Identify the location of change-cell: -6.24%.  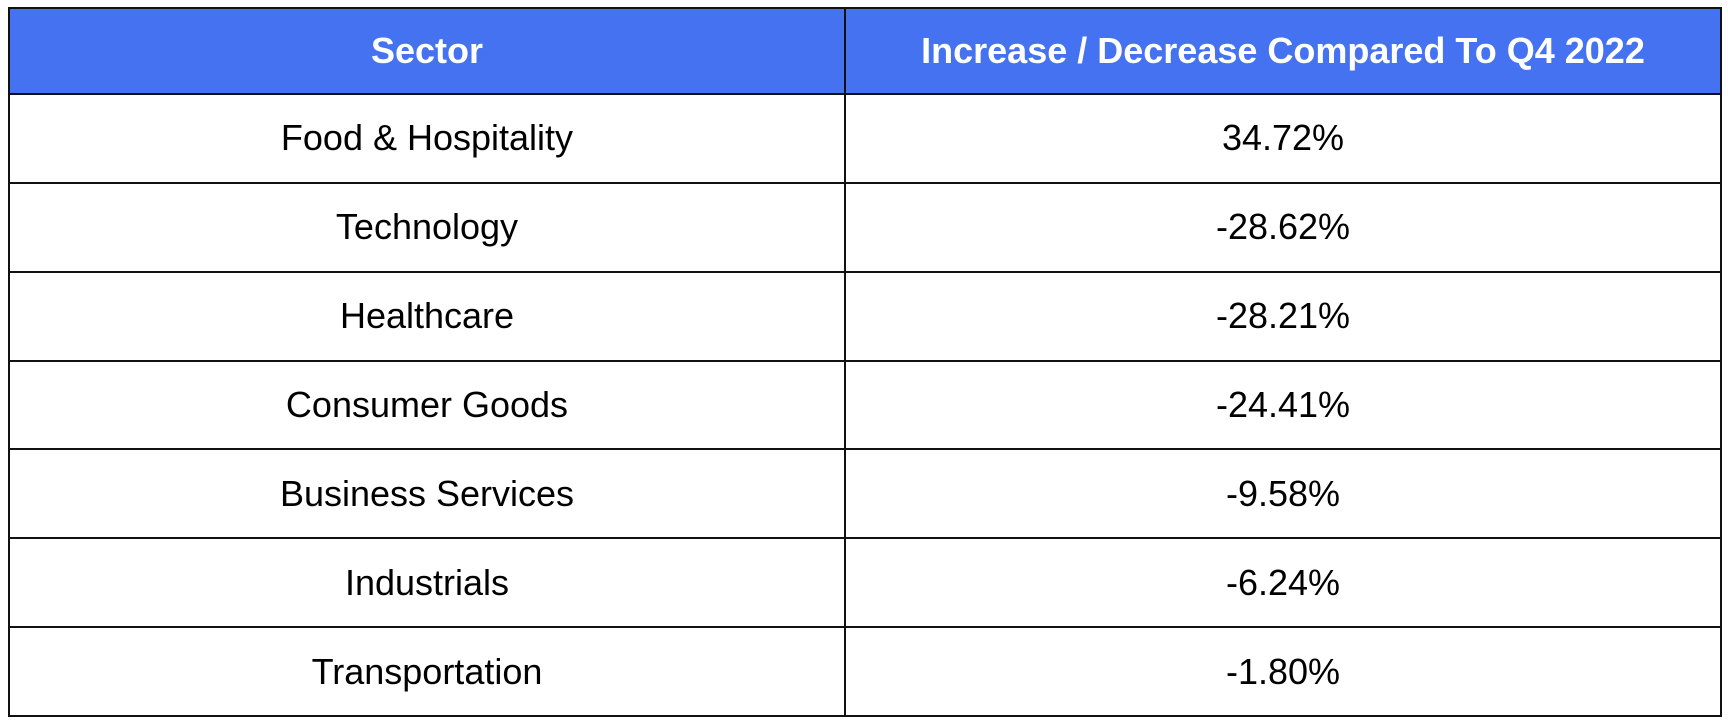
(1283, 583).